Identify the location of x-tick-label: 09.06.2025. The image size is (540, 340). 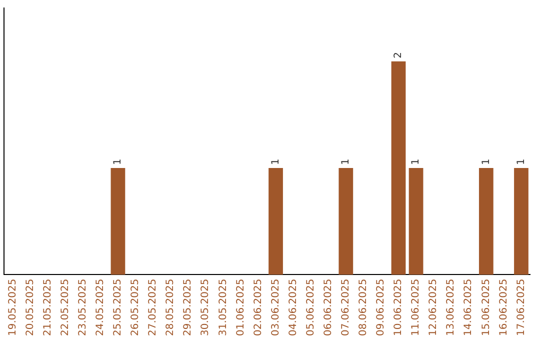
(381, 307).